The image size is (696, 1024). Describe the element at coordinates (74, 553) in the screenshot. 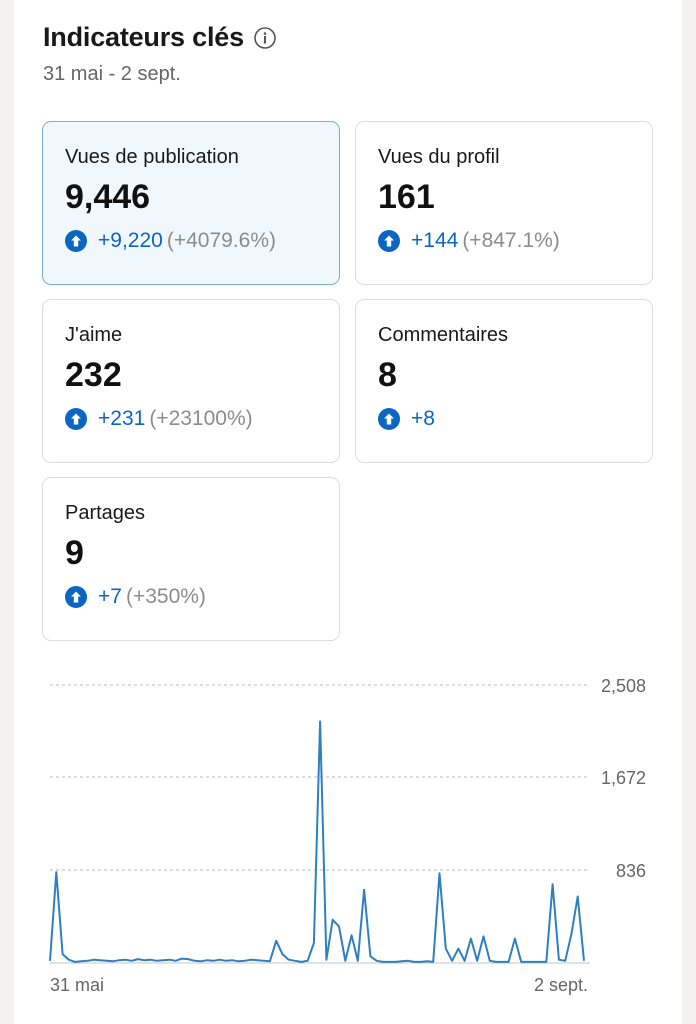

I see `card-value: 9` at that location.